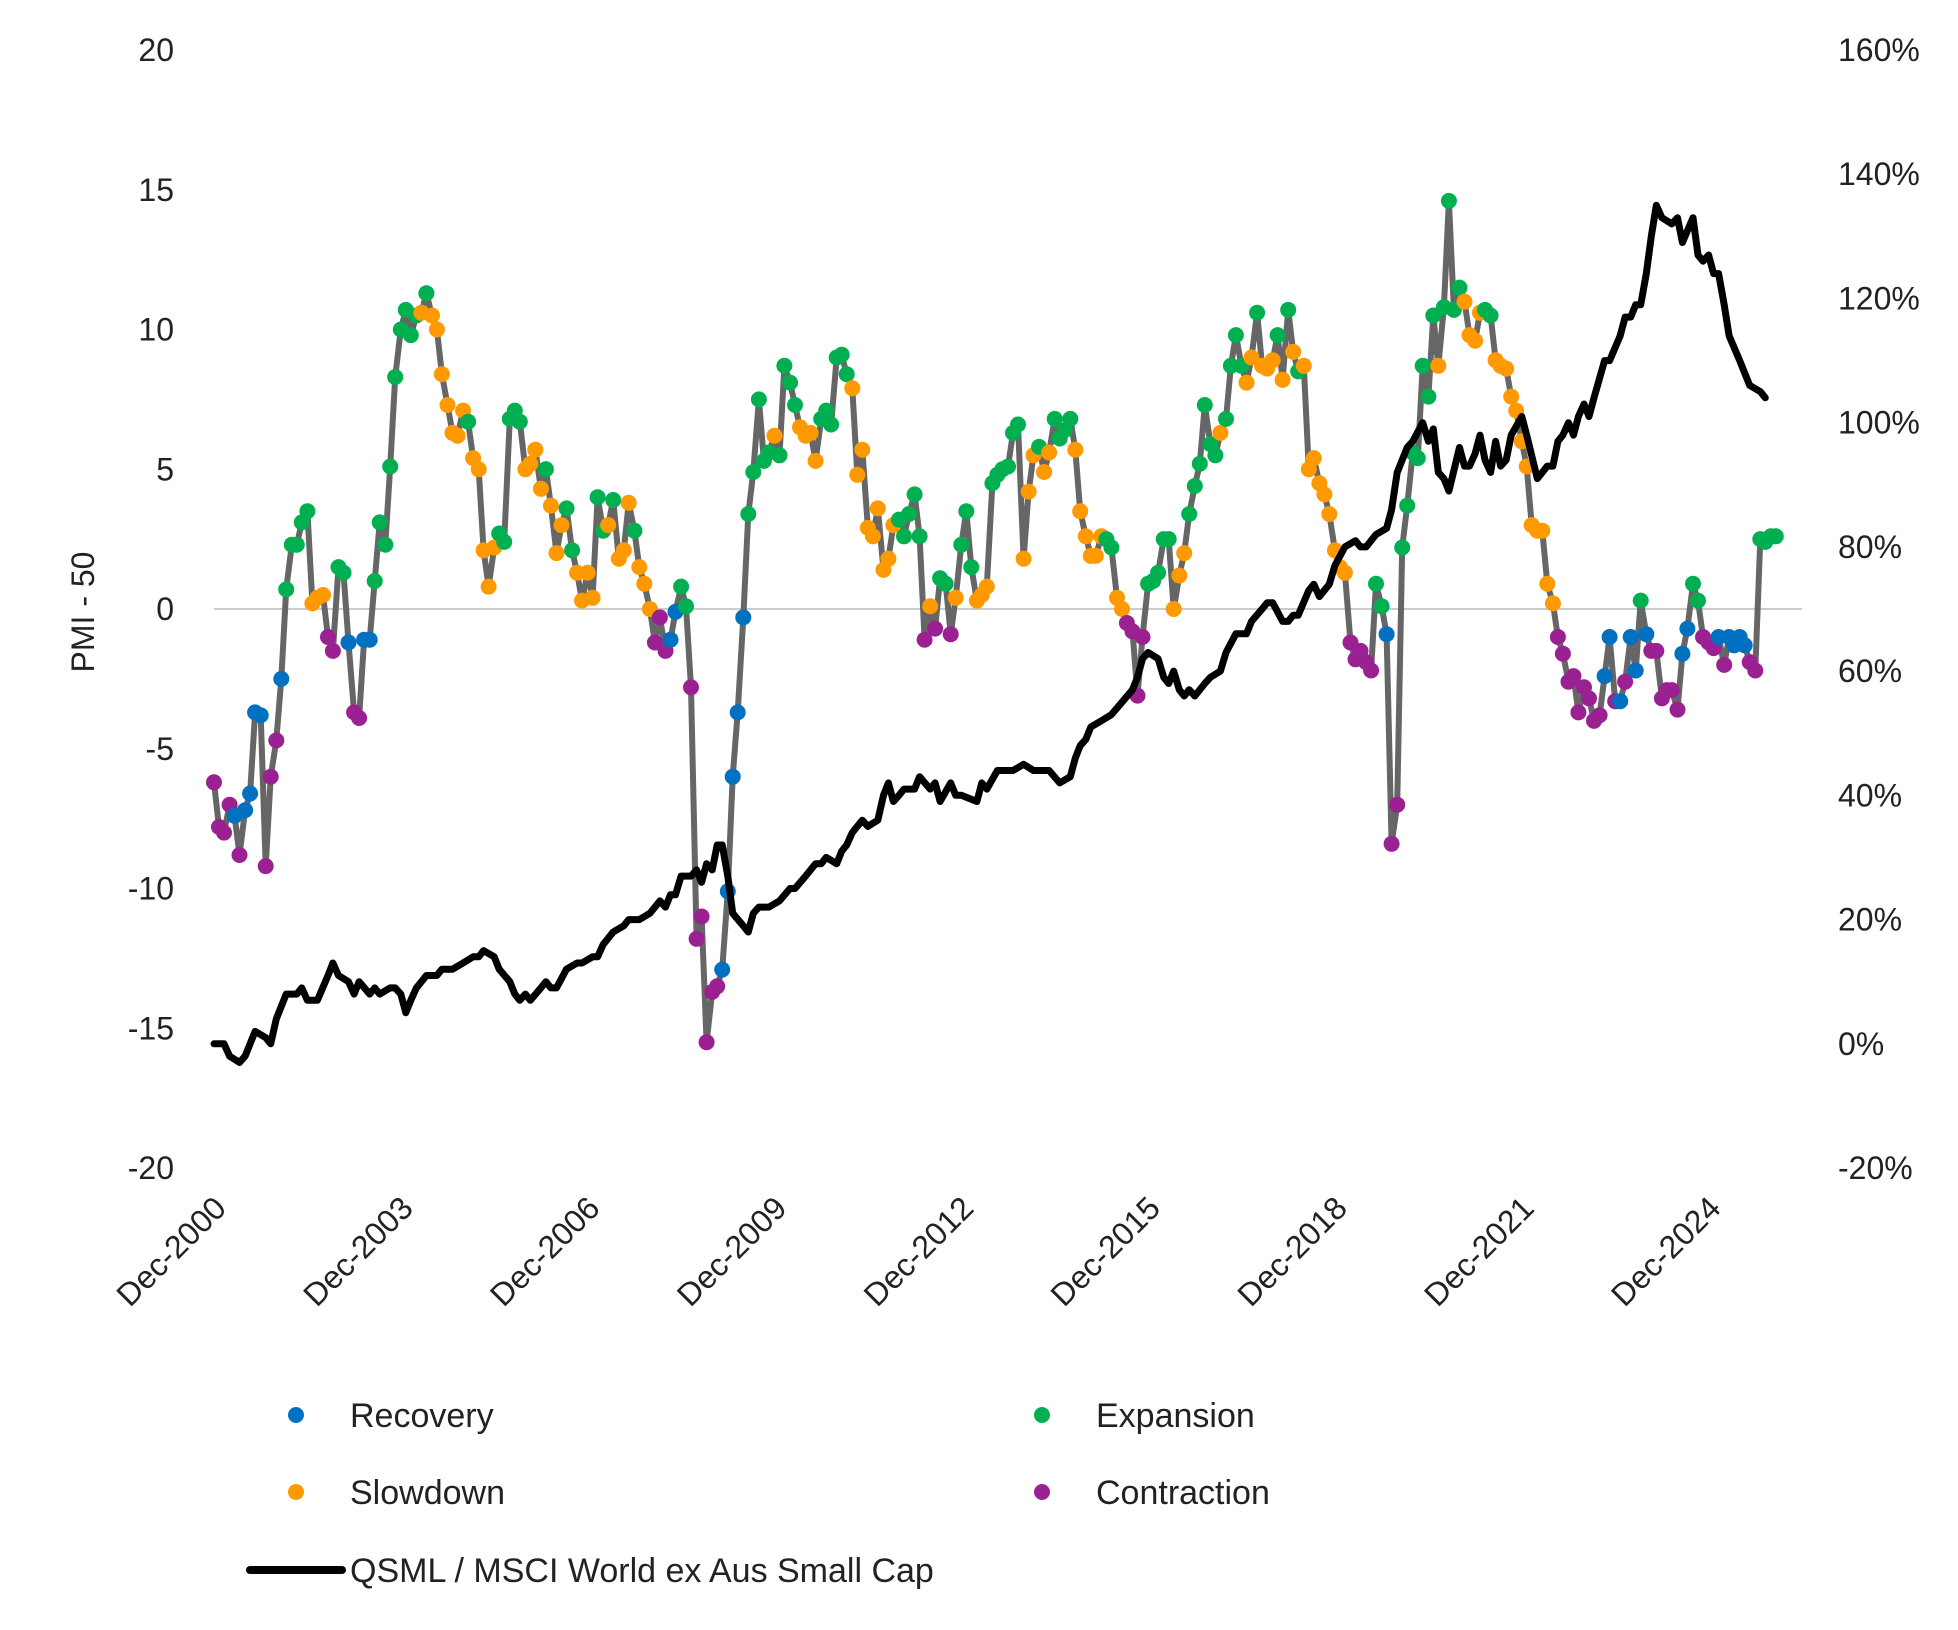 The image size is (1958, 1630). What do you see at coordinates (1175, 1416) in the screenshot?
I see `legend-label: Expansion` at bounding box center [1175, 1416].